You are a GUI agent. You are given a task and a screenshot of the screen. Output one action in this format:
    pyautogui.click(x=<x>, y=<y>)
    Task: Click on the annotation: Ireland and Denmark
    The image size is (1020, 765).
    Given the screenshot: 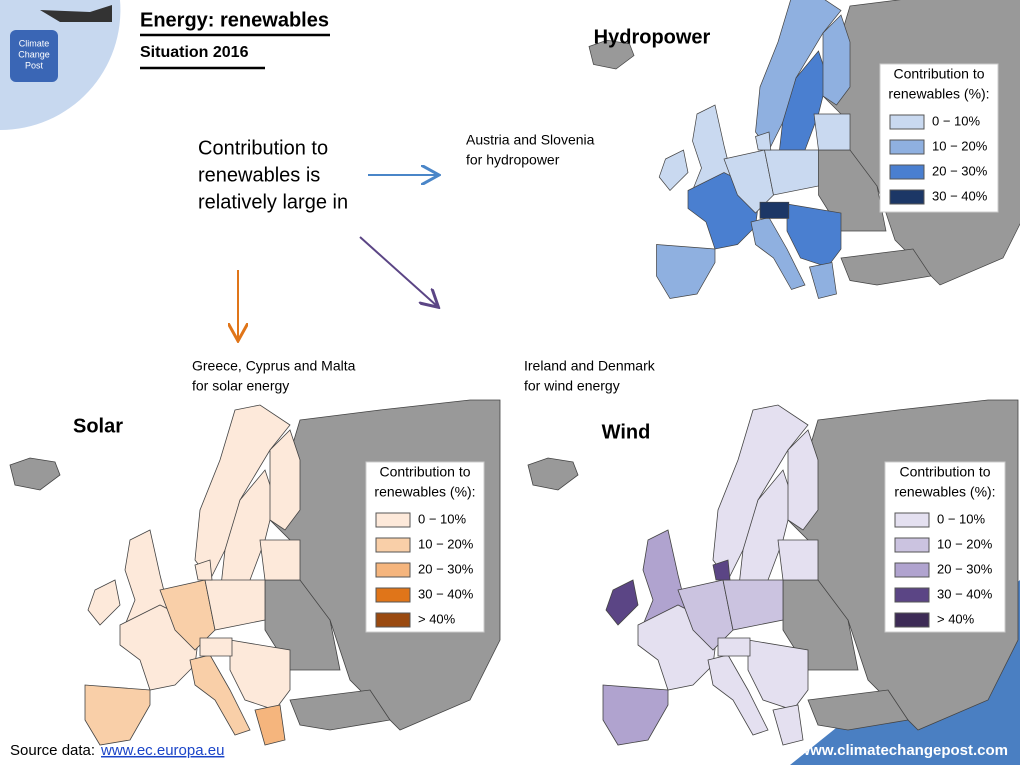 What is the action you would take?
    pyautogui.click(x=590, y=366)
    